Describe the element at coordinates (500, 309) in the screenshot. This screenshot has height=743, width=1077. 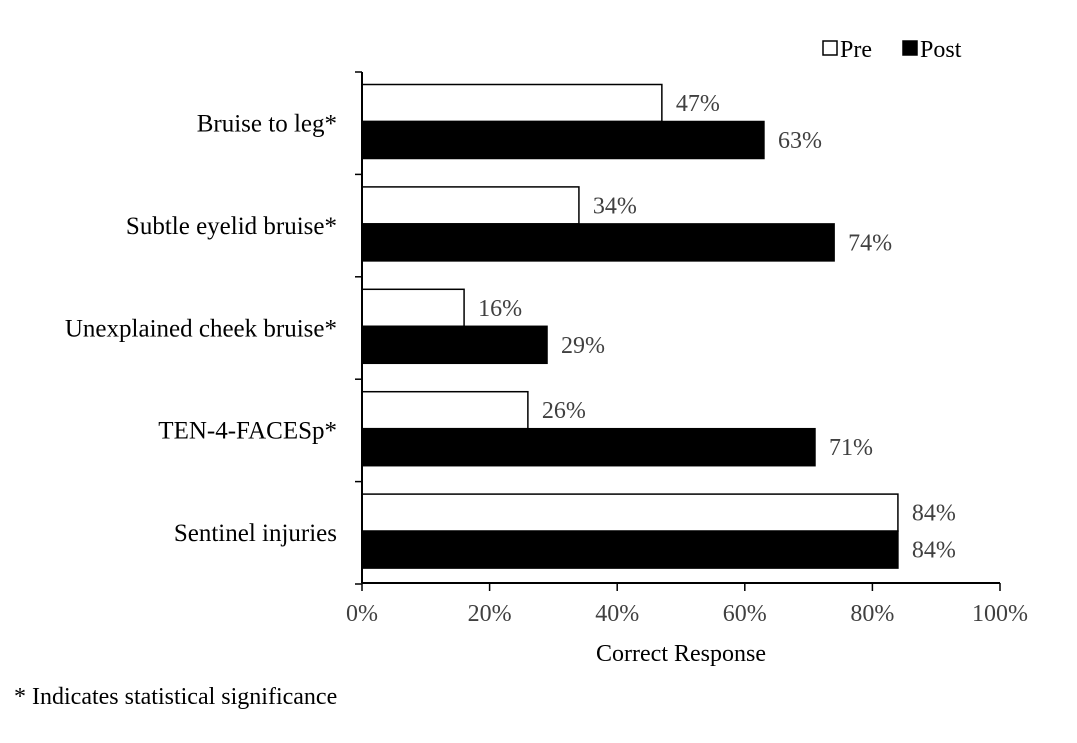
I see `data-label: 16%` at that location.